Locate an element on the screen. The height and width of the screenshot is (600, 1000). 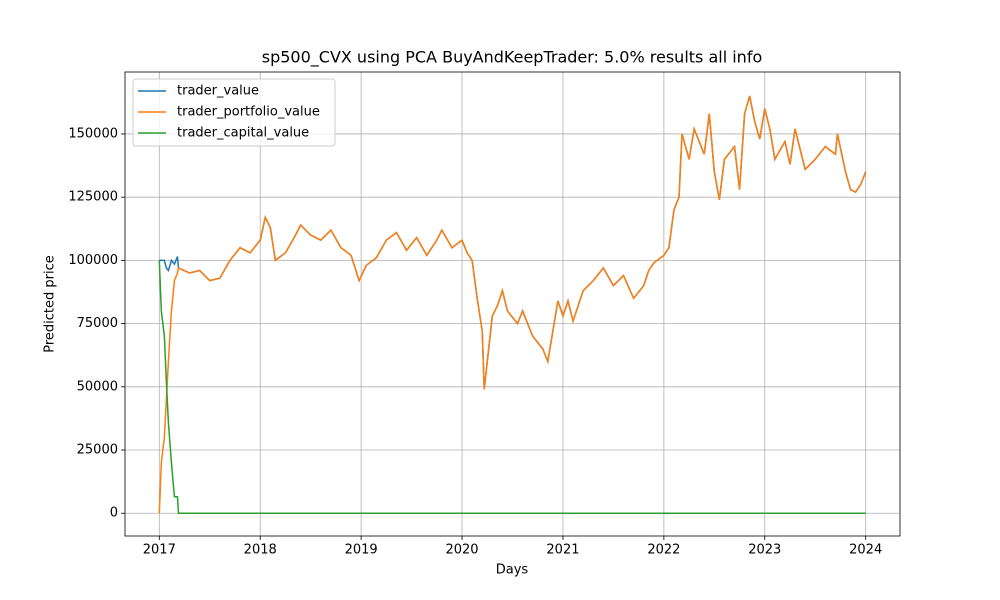
y-tick-label: 150000 is located at coordinates (93, 133).